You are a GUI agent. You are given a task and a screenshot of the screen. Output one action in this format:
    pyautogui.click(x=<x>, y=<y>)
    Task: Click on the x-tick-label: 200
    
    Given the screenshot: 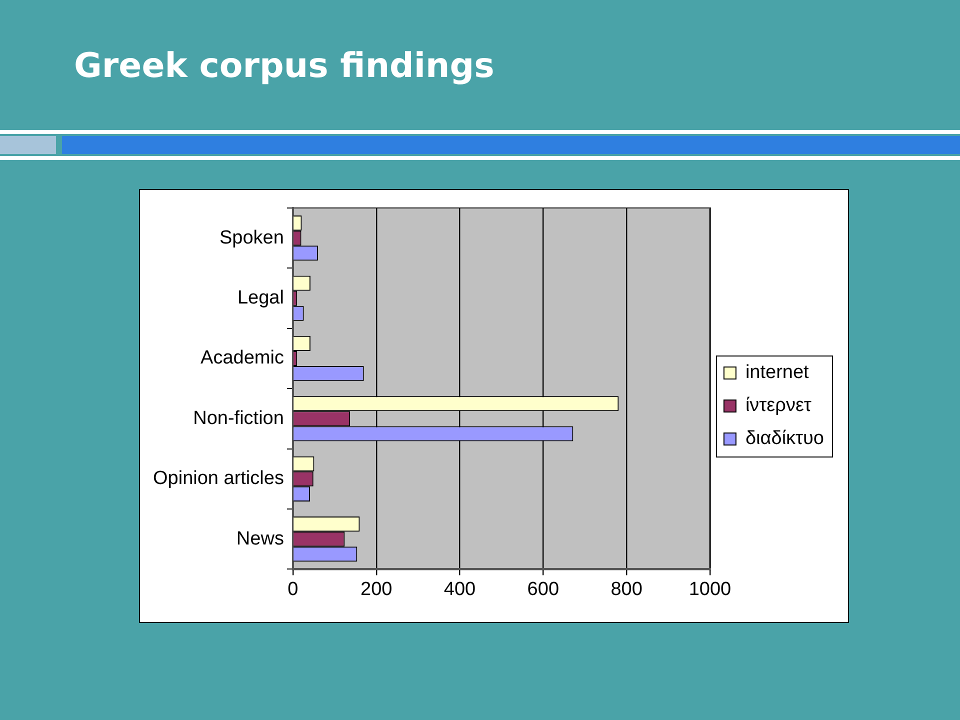 What is the action you would take?
    pyautogui.click(x=376, y=589)
    